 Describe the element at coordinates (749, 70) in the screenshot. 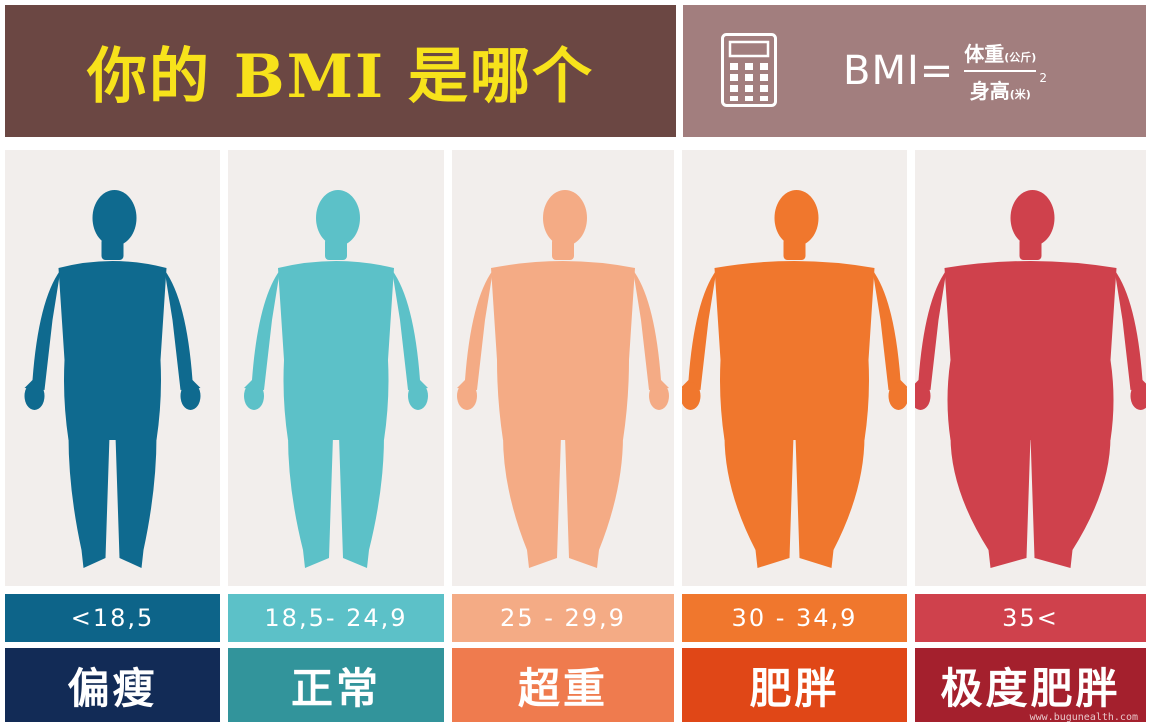

I see `calculator-icon` at that location.